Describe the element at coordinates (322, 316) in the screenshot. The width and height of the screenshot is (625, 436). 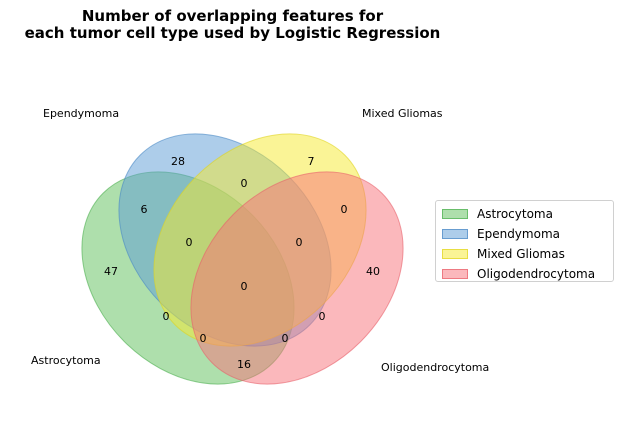
I see `count-epend-oligo: 0` at that location.